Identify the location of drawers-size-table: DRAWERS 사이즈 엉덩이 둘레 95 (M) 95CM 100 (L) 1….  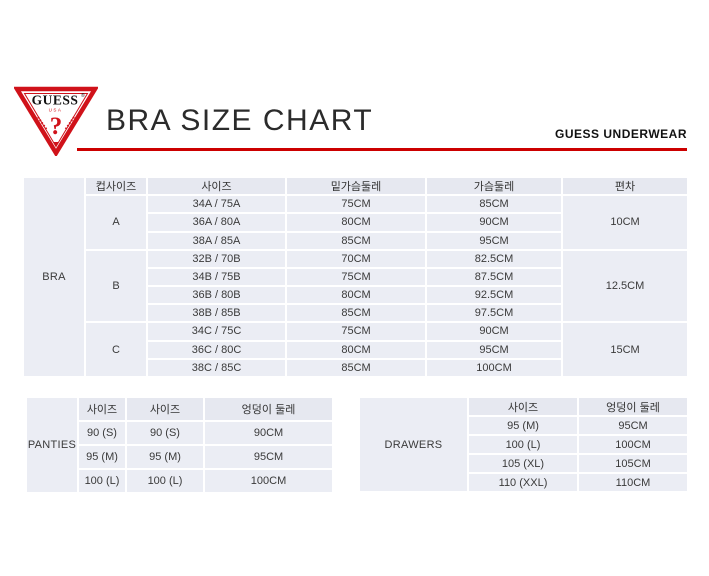
(523, 444).